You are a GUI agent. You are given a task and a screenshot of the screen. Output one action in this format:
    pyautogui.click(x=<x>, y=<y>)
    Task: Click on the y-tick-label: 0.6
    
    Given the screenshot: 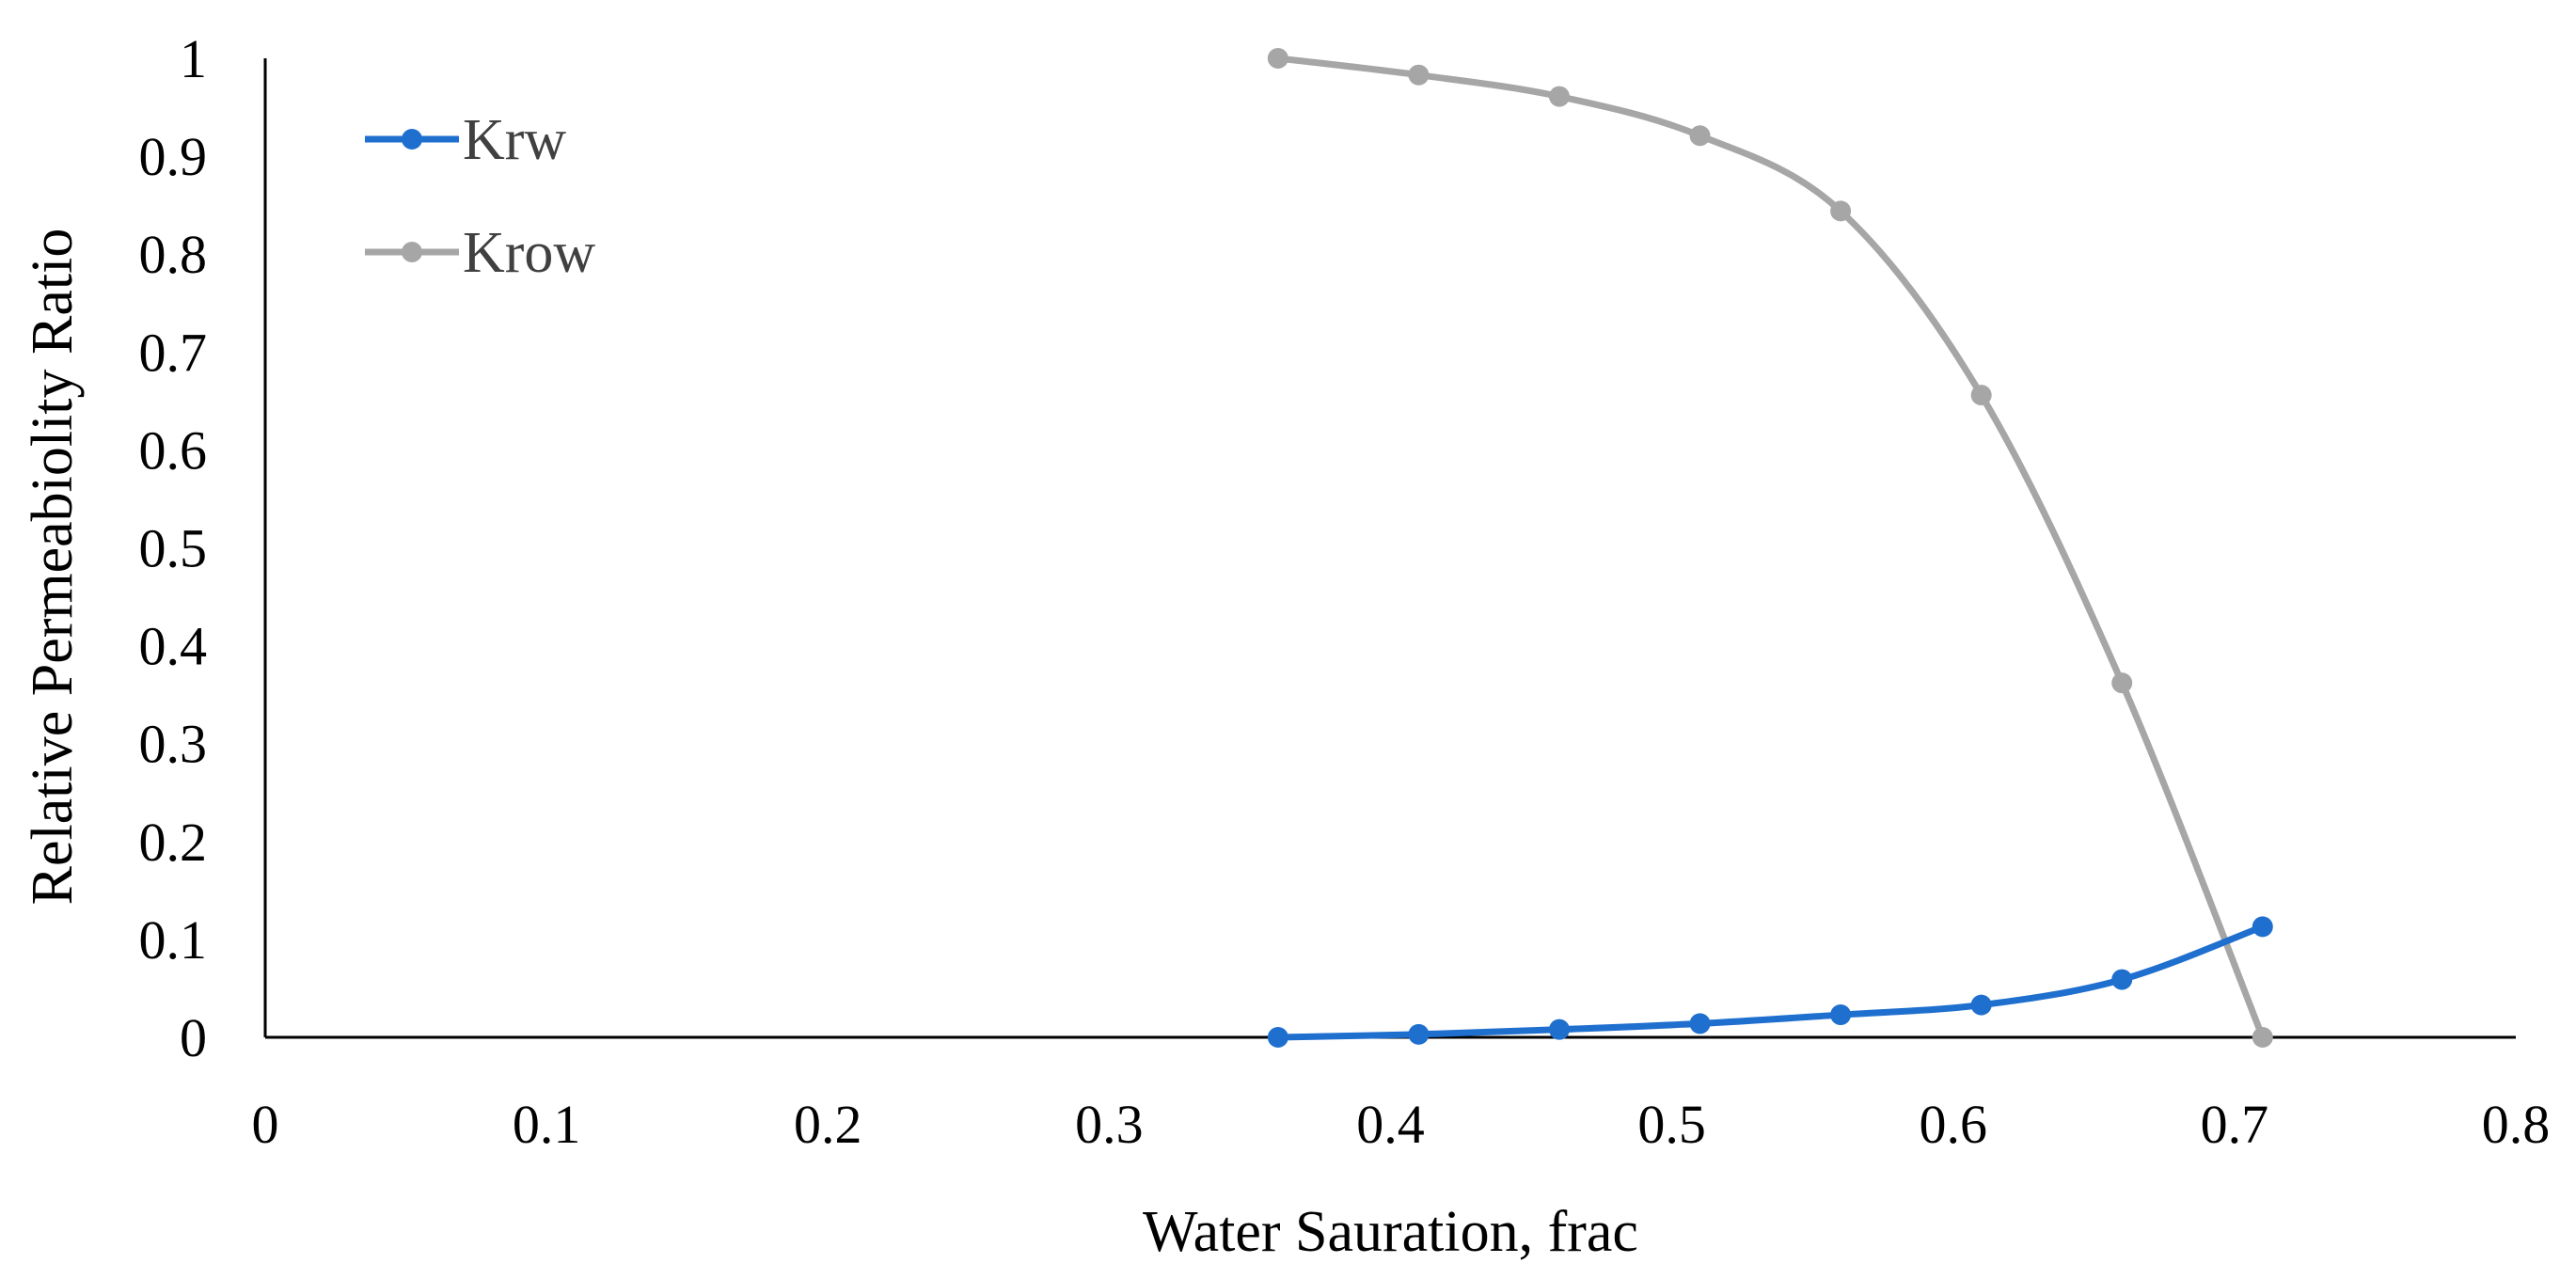 What is the action you would take?
    pyautogui.click(x=173, y=450)
    